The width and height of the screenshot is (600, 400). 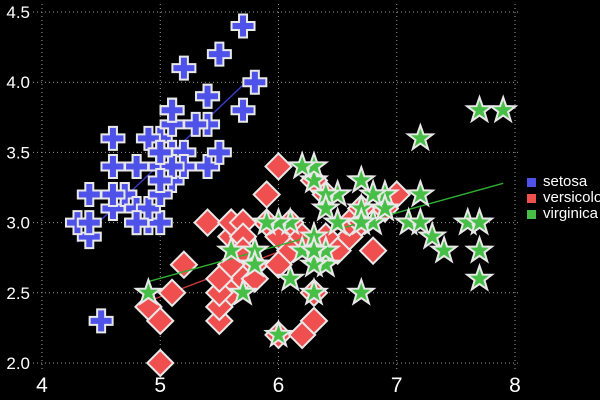 I want to click on legend-item-versicolor: versicolor, so click(x=563, y=198).